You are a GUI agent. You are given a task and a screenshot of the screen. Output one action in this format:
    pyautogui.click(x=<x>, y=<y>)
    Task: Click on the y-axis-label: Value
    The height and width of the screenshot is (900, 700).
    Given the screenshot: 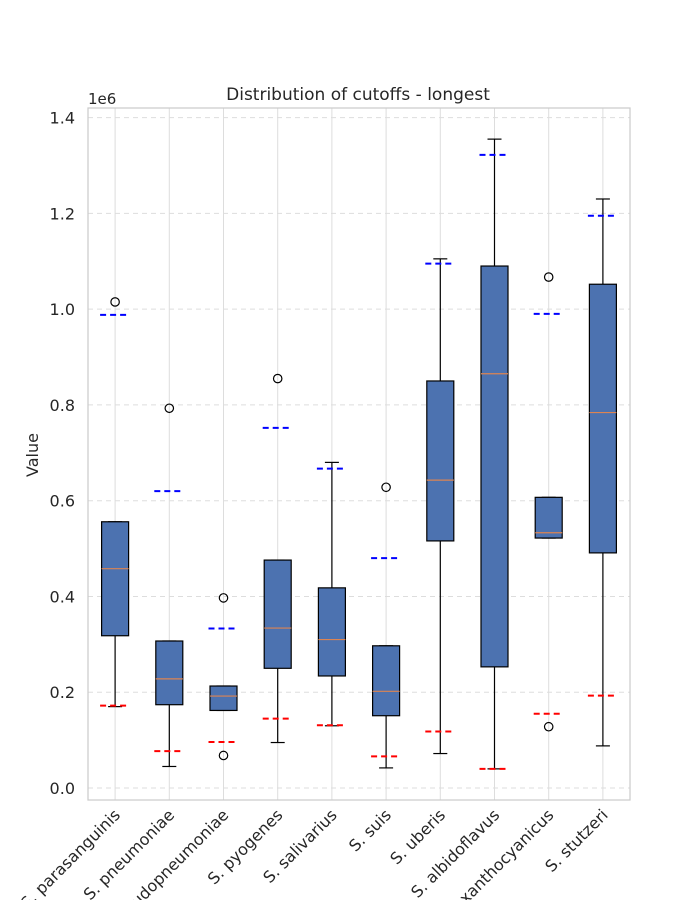 What is the action you would take?
    pyautogui.click(x=32, y=455)
    